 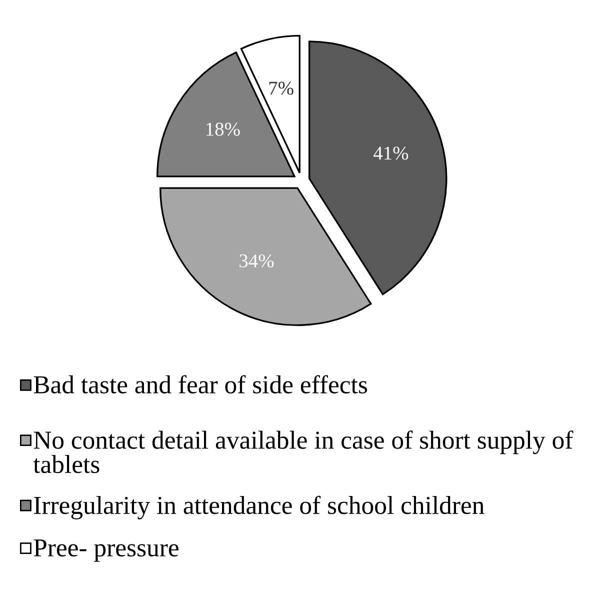 What do you see at coordinates (257, 261) in the screenshot?
I see `data-label: 34%` at bounding box center [257, 261].